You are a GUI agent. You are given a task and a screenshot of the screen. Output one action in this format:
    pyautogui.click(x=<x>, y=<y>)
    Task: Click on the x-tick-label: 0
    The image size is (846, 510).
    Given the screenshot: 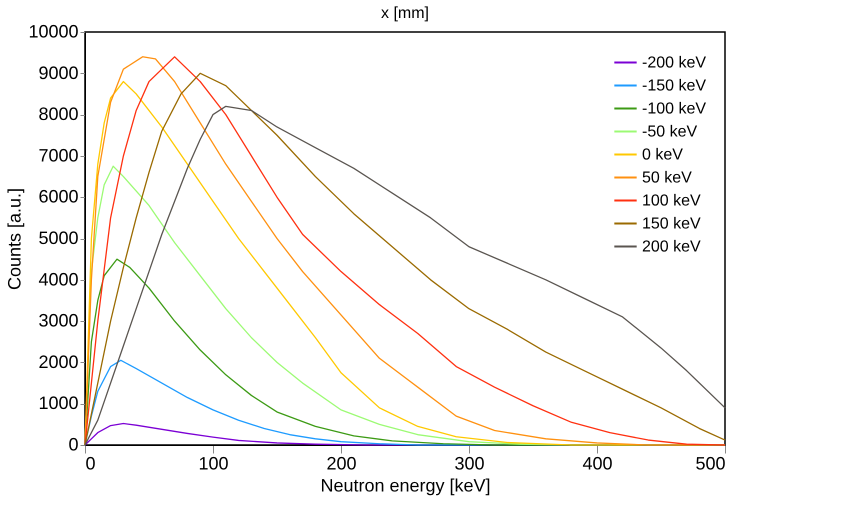 What is the action you would take?
    pyautogui.click(x=91, y=464)
    